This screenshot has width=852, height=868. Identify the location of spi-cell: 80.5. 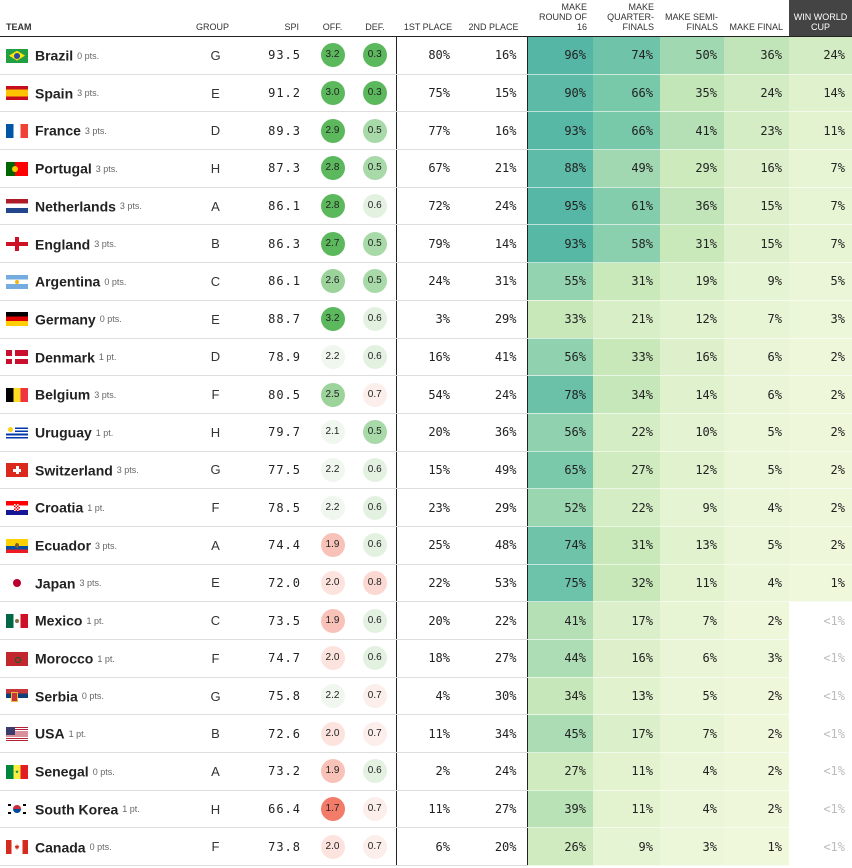
(277, 394).